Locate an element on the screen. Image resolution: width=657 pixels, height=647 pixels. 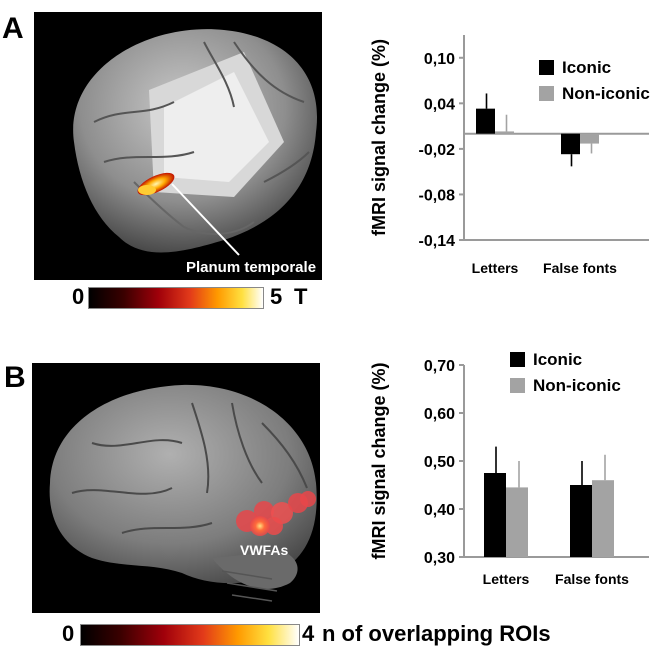
chart-a-legend-label: Iconic is located at coordinates (586, 67).